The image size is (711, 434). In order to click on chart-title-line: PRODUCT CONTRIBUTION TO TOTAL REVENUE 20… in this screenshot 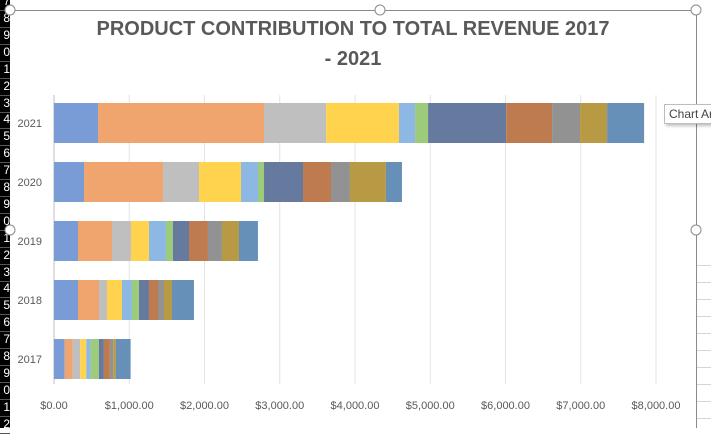, I will do `click(353, 29)`.